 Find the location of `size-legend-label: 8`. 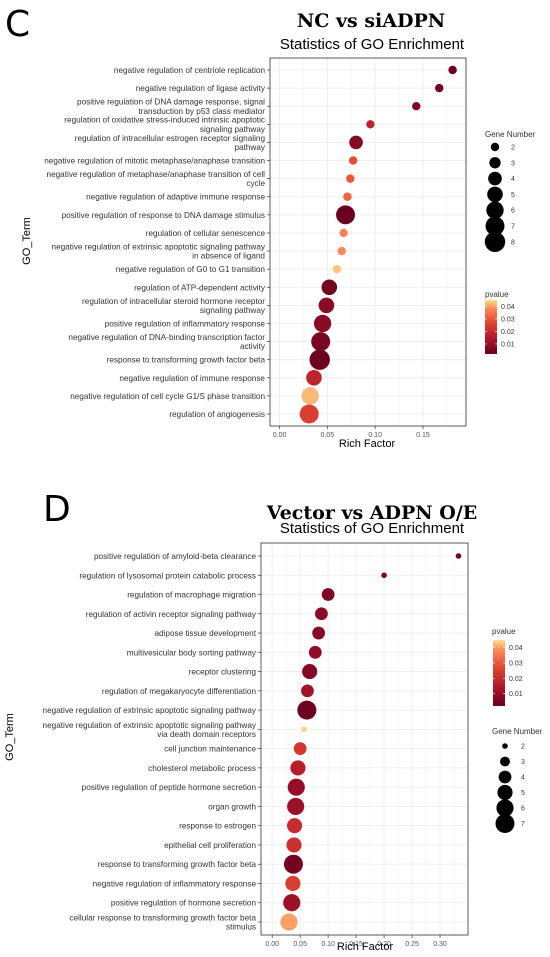

size-legend-label: 8 is located at coordinates (513, 242).